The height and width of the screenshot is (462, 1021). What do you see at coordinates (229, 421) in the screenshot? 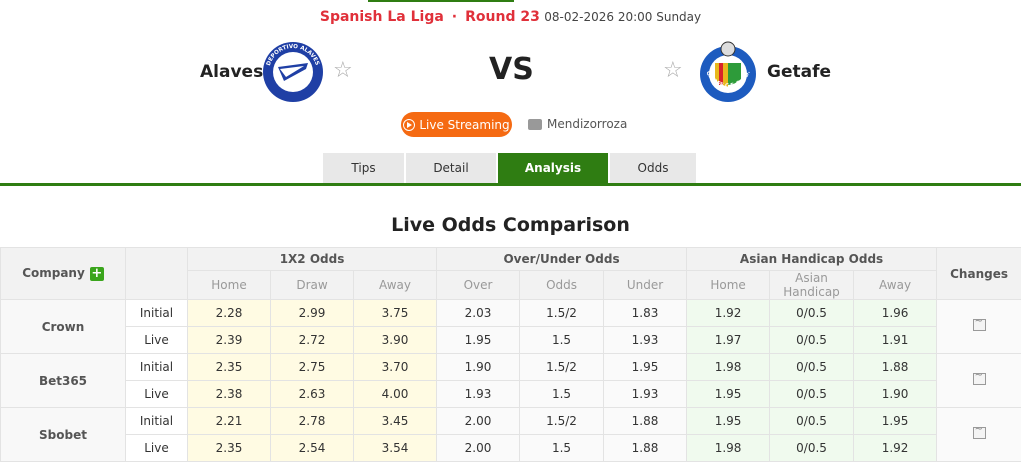
I see `odds-cell: 2.21` at bounding box center [229, 421].